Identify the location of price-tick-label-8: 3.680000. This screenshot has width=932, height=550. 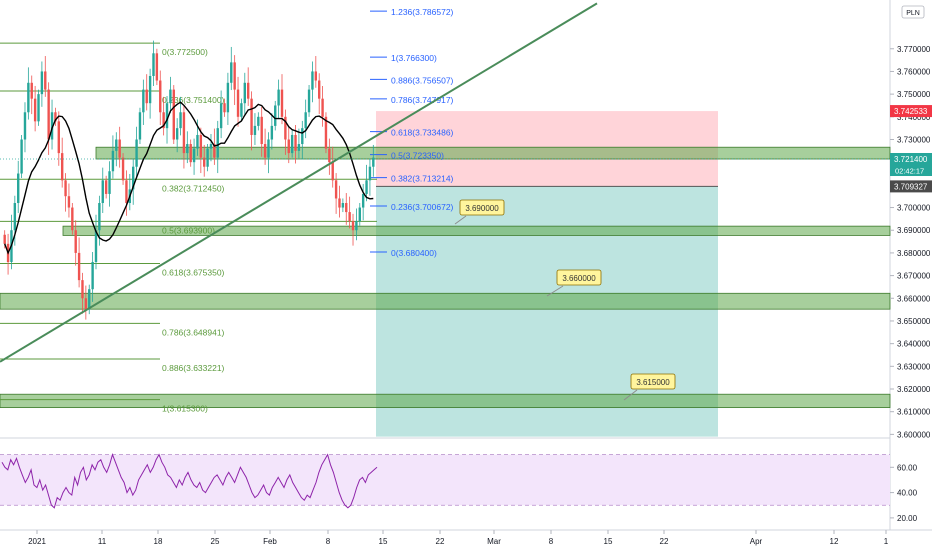
(914, 253).